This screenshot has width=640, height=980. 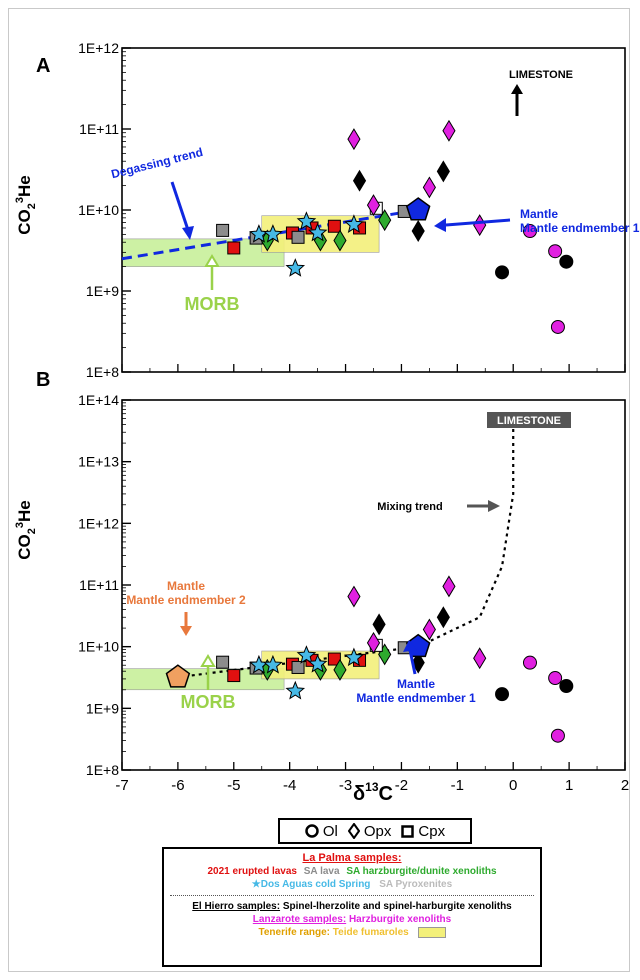 What do you see at coordinates (252, 871) in the screenshot?
I see `legend-lavas: 2021 erupted lavas` at bounding box center [252, 871].